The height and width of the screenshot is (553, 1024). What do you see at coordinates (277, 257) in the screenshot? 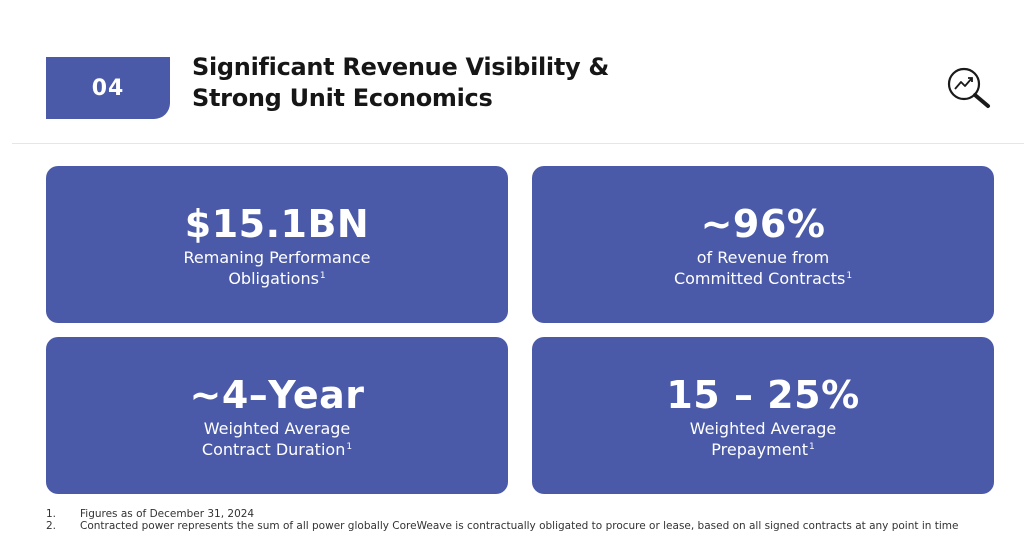
I see `metric-label-line-1: Remaning Performance` at bounding box center [277, 257].